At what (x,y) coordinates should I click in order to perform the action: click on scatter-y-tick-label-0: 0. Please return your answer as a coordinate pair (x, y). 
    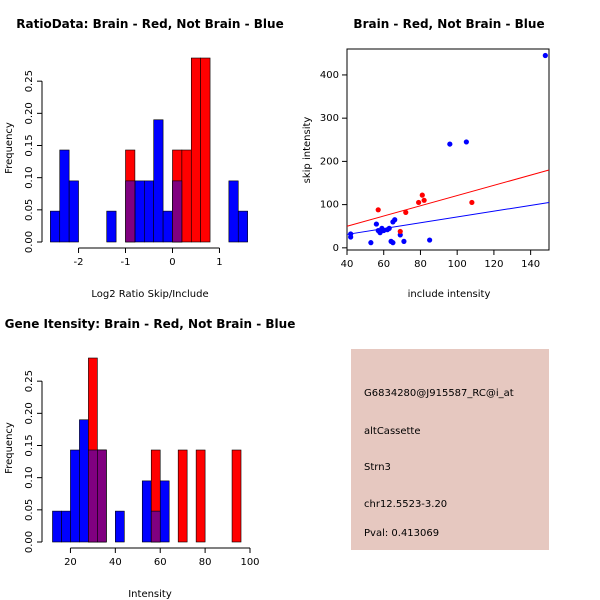
    Looking at the image, I should click on (336, 248).